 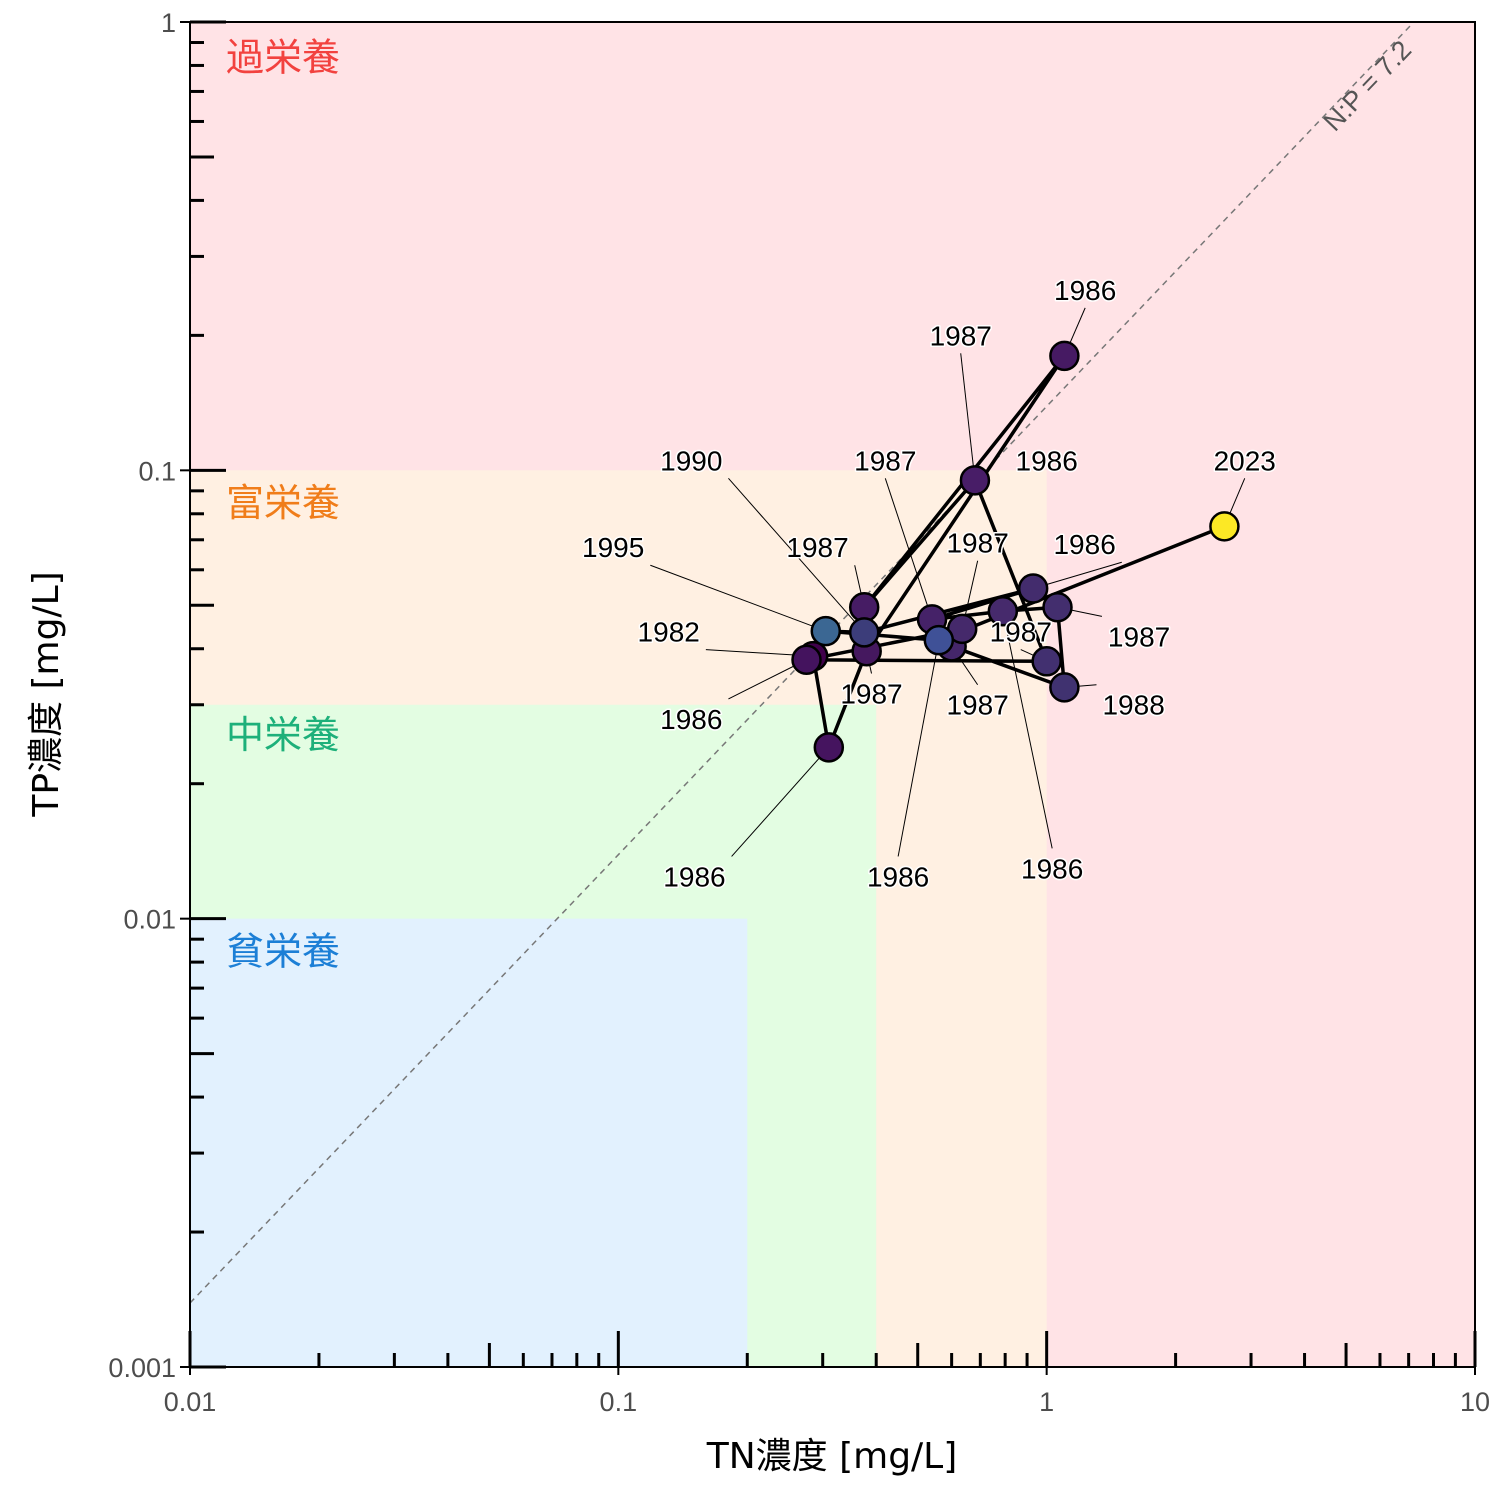 What do you see at coordinates (871, 693) in the screenshot?
I see `point-label-3: 1987` at bounding box center [871, 693].